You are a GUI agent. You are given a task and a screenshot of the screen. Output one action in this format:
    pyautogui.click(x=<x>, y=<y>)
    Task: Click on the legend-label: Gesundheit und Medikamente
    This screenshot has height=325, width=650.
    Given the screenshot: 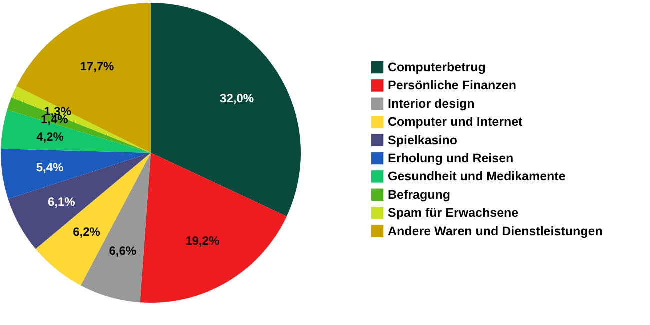 What is the action you would take?
    pyautogui.click(x=477, y=177)
    